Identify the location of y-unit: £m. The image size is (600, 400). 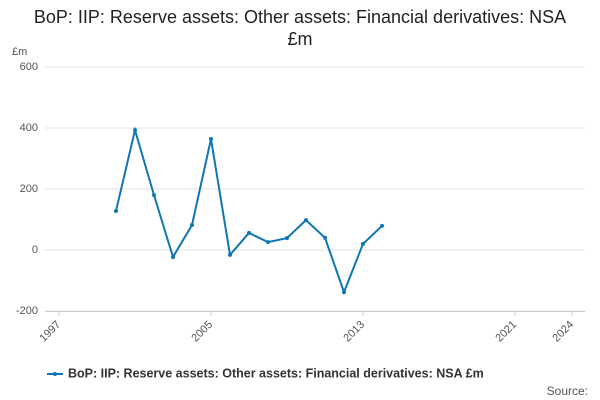
(19, 52).